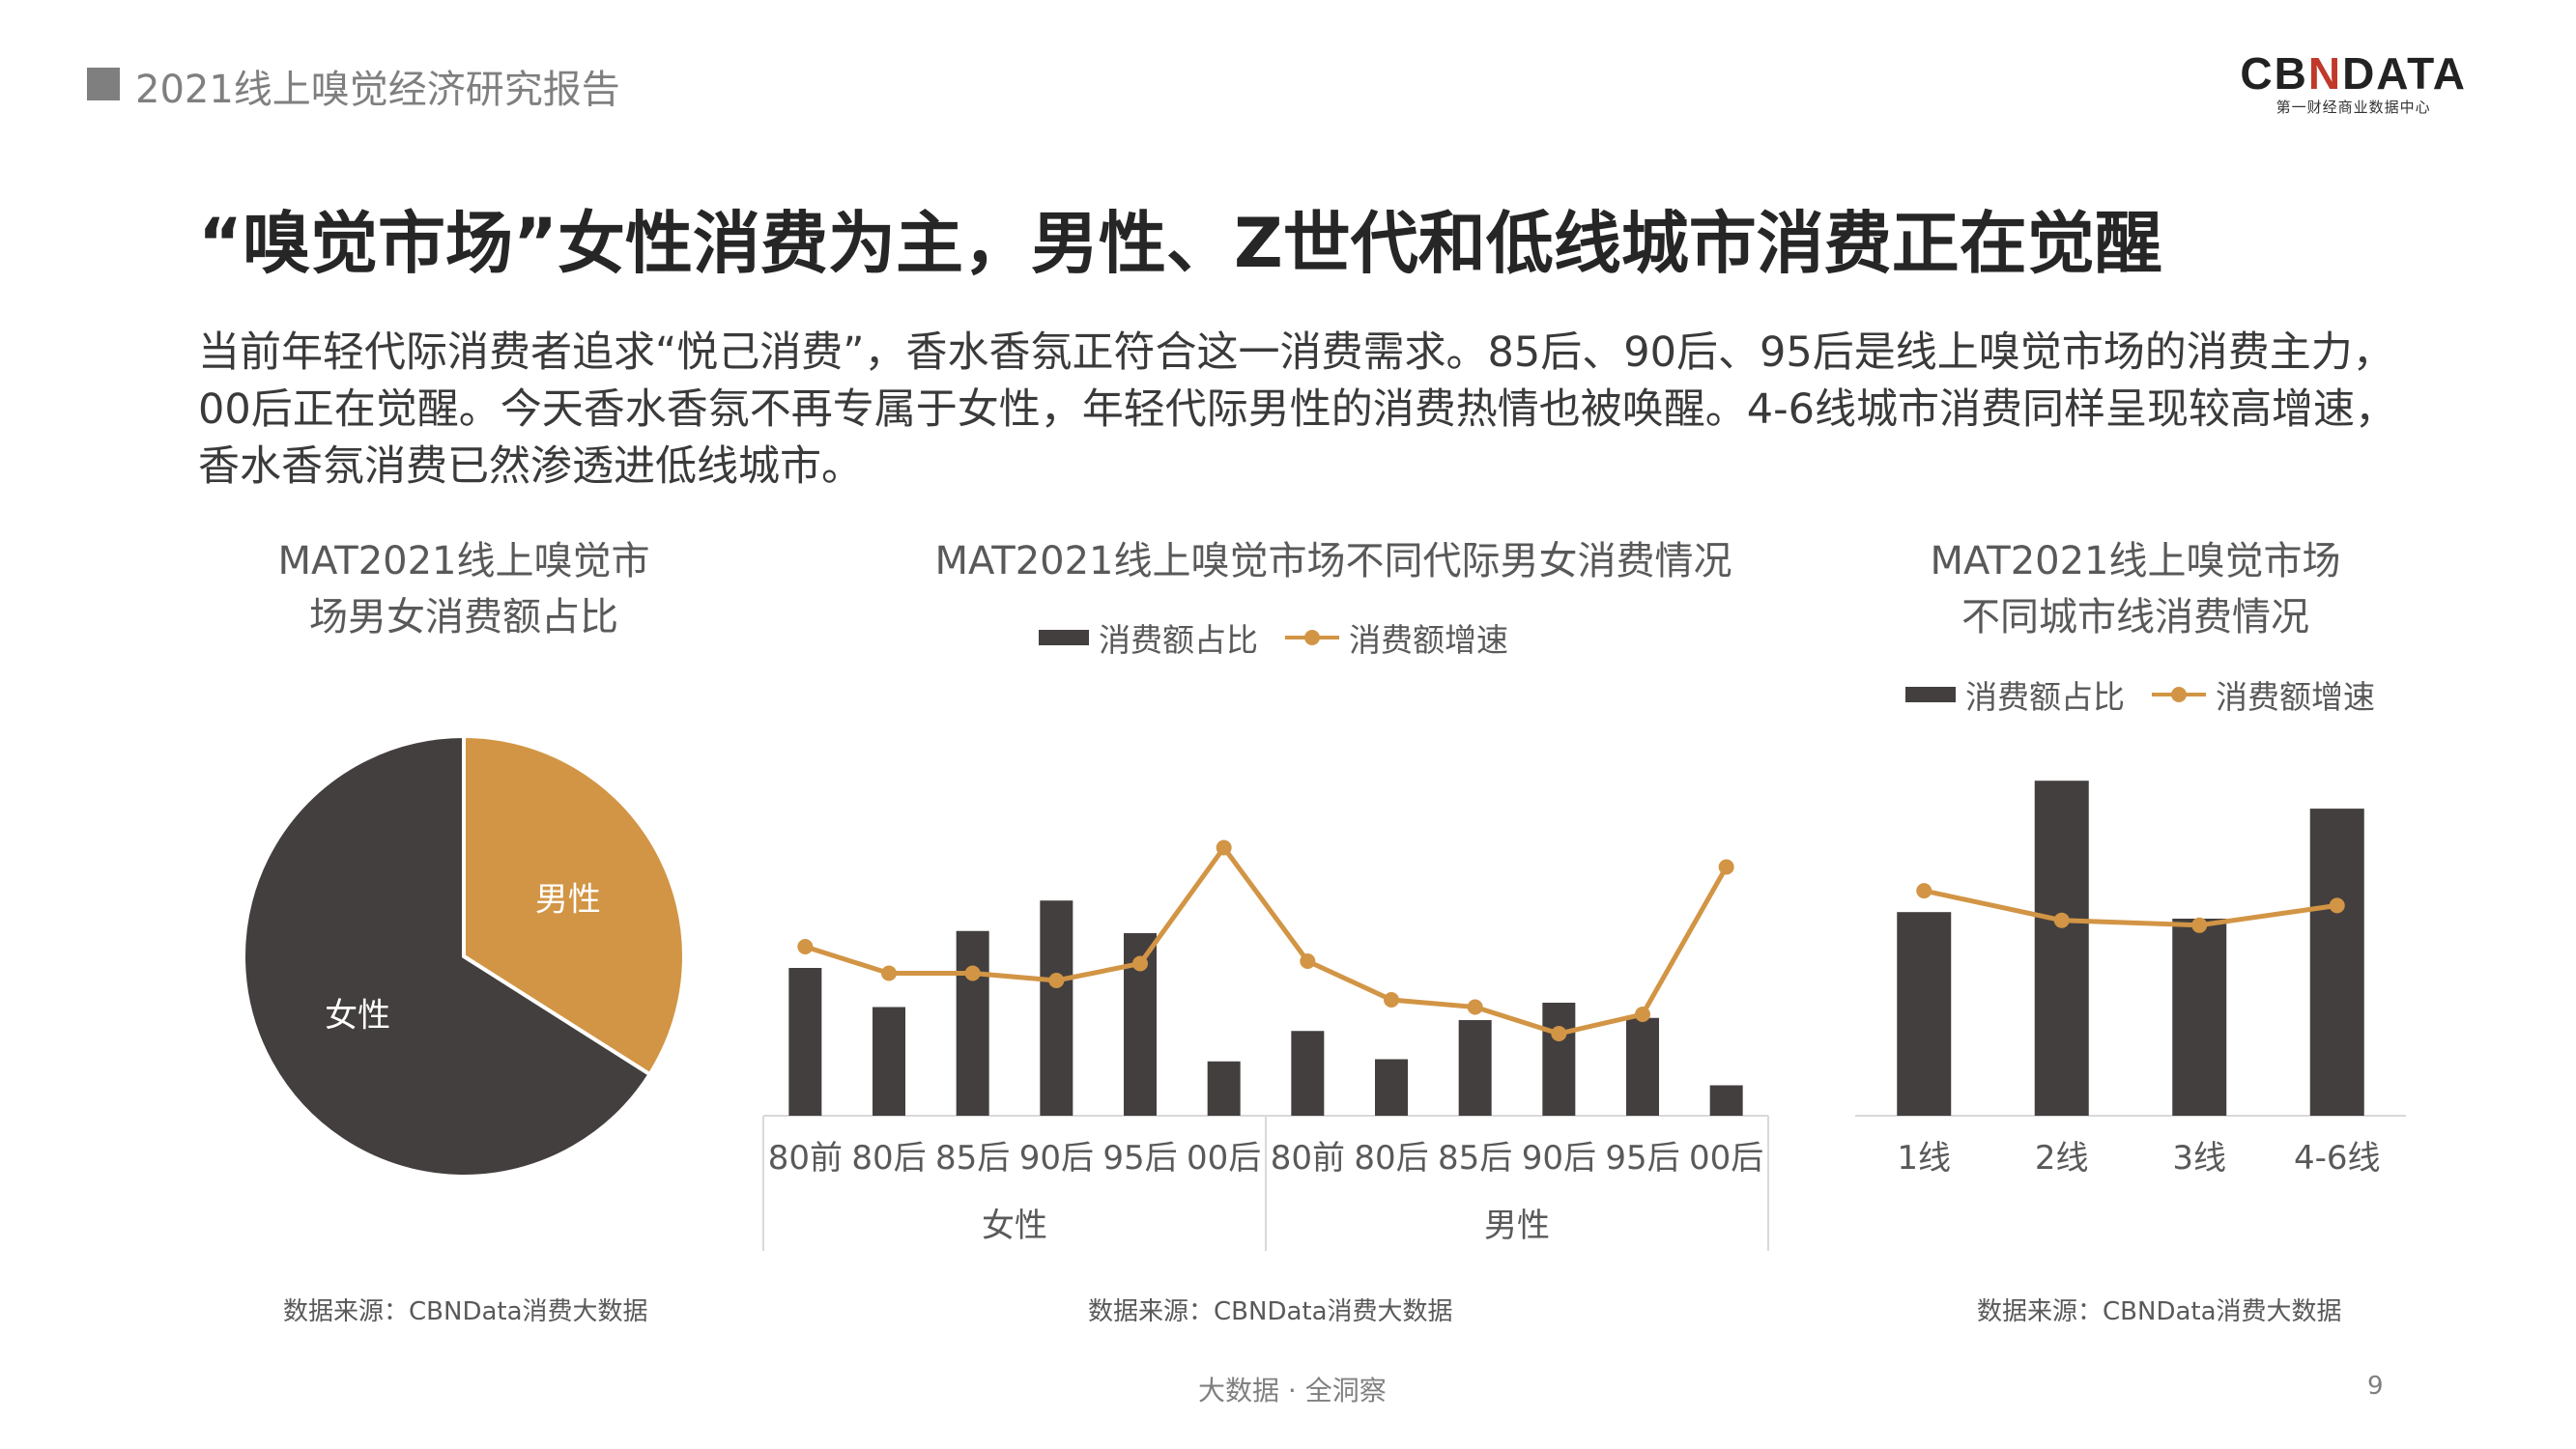 The height and width of the screenshot is (1449, 2576). What do you see at coordinates (1180, 243) in the screenshot?
I see `slide-title: “嗅觉市场”女性消费为主，男性、Z世代和低线城市消费正在觉醒` at bounding box center [1180, 243].